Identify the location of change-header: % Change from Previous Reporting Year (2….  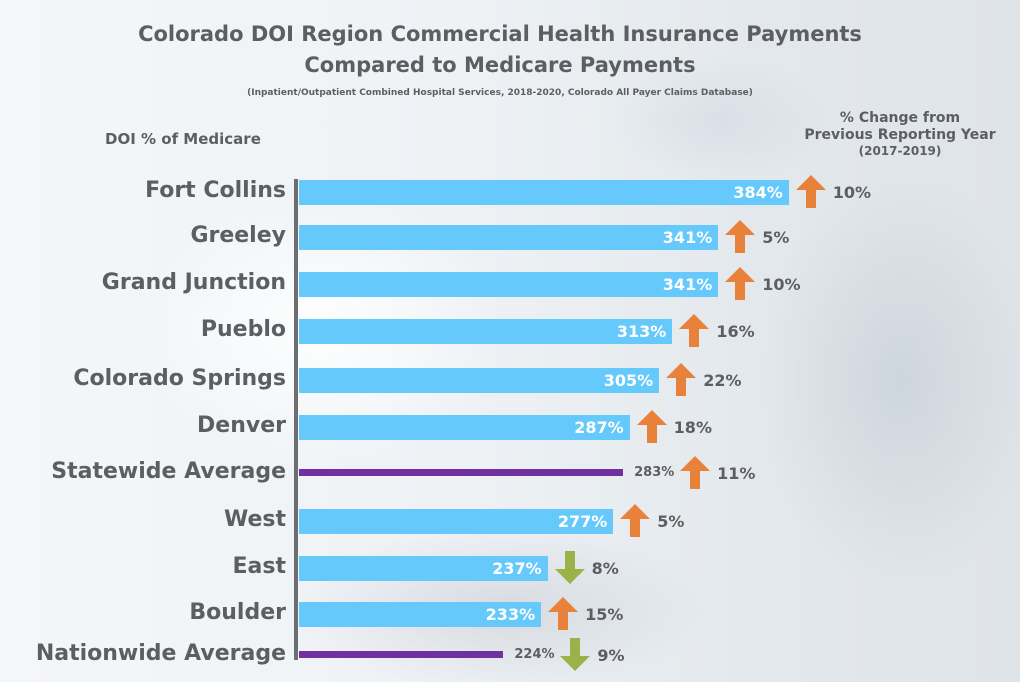
(900, 134).